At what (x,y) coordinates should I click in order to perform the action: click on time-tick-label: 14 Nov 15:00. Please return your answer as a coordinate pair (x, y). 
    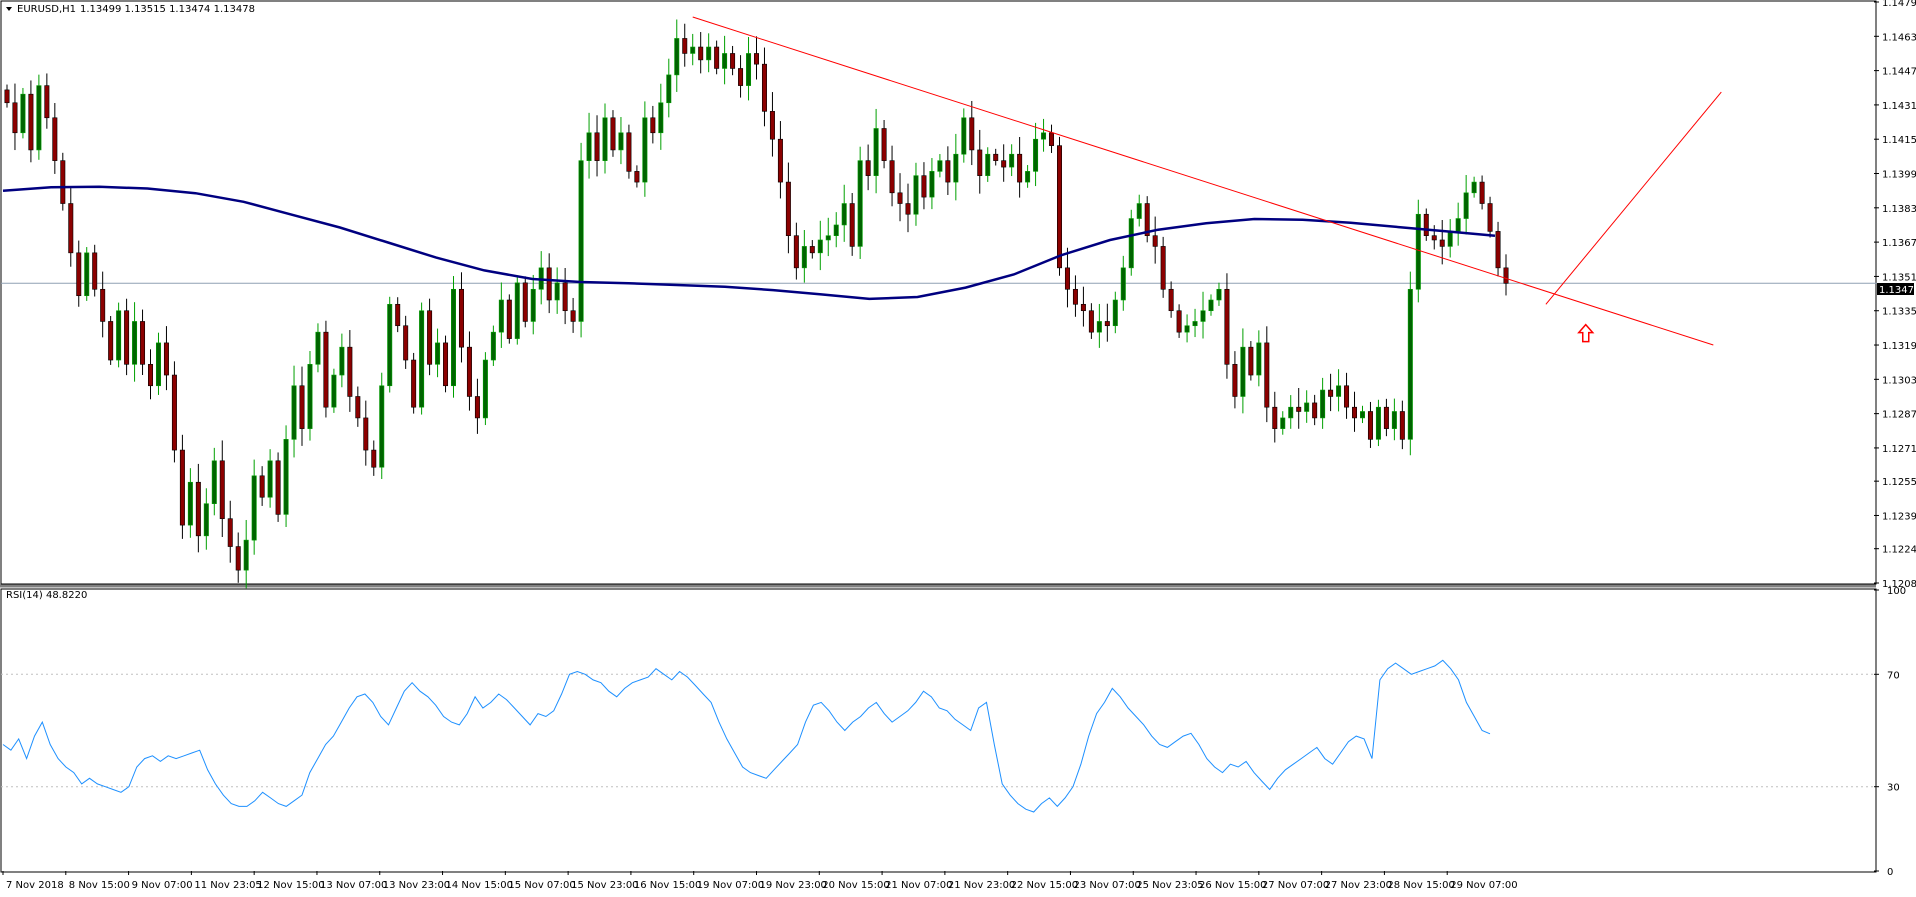
    Looking at the image, I should click on (479, 885).